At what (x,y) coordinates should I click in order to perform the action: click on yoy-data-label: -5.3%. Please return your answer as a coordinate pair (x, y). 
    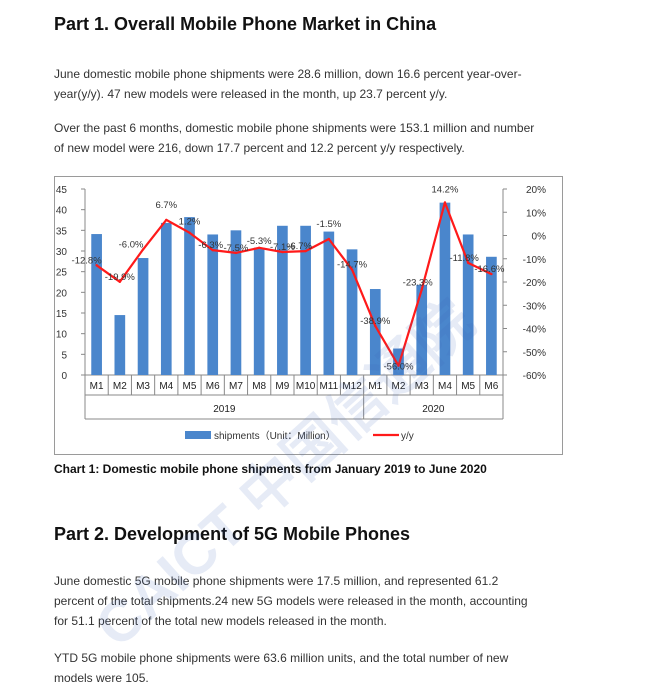
    Looking at the image, I should click on (259, 241).